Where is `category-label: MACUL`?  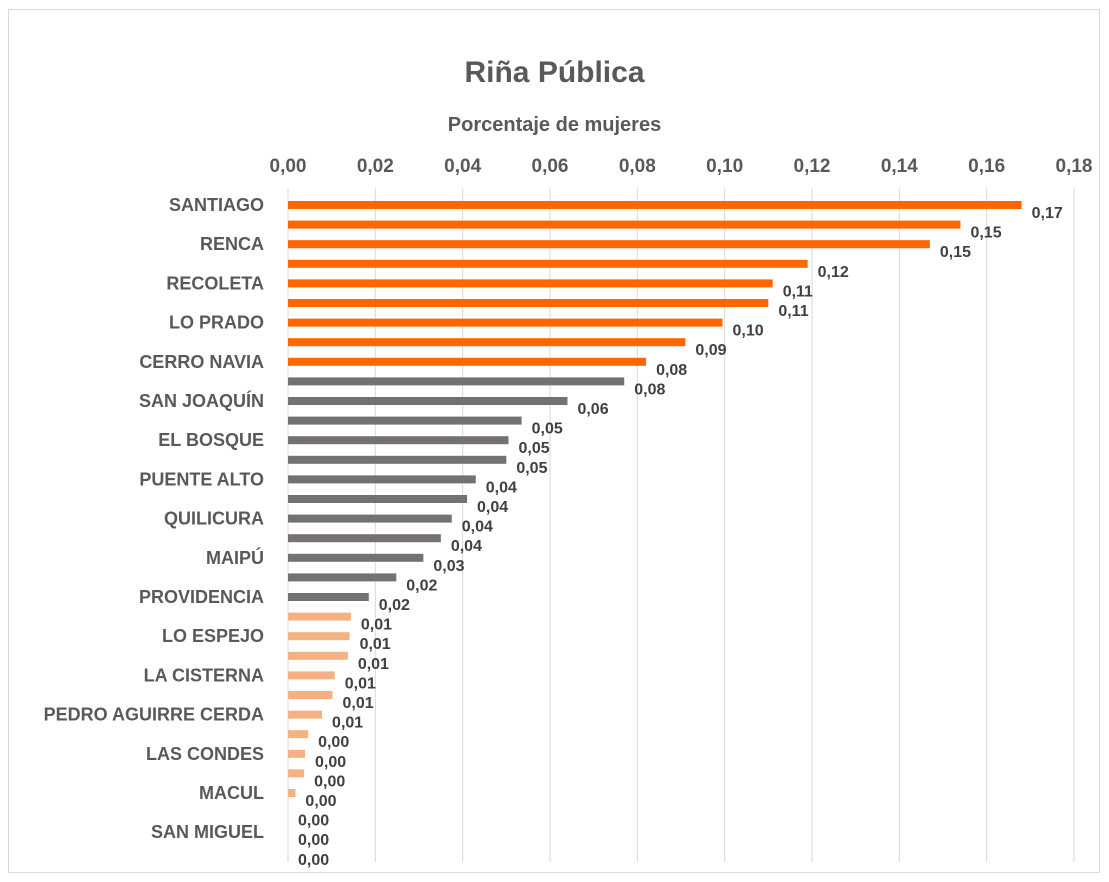
category-label: MACUL is located at coordinates (231, 793).